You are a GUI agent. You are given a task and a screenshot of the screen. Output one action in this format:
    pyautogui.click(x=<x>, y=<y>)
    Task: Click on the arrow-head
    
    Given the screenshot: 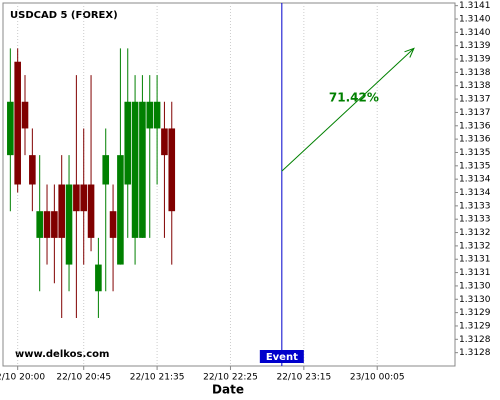 What is the action you would take?
    pyautogui.click(x=409, y=52)
    